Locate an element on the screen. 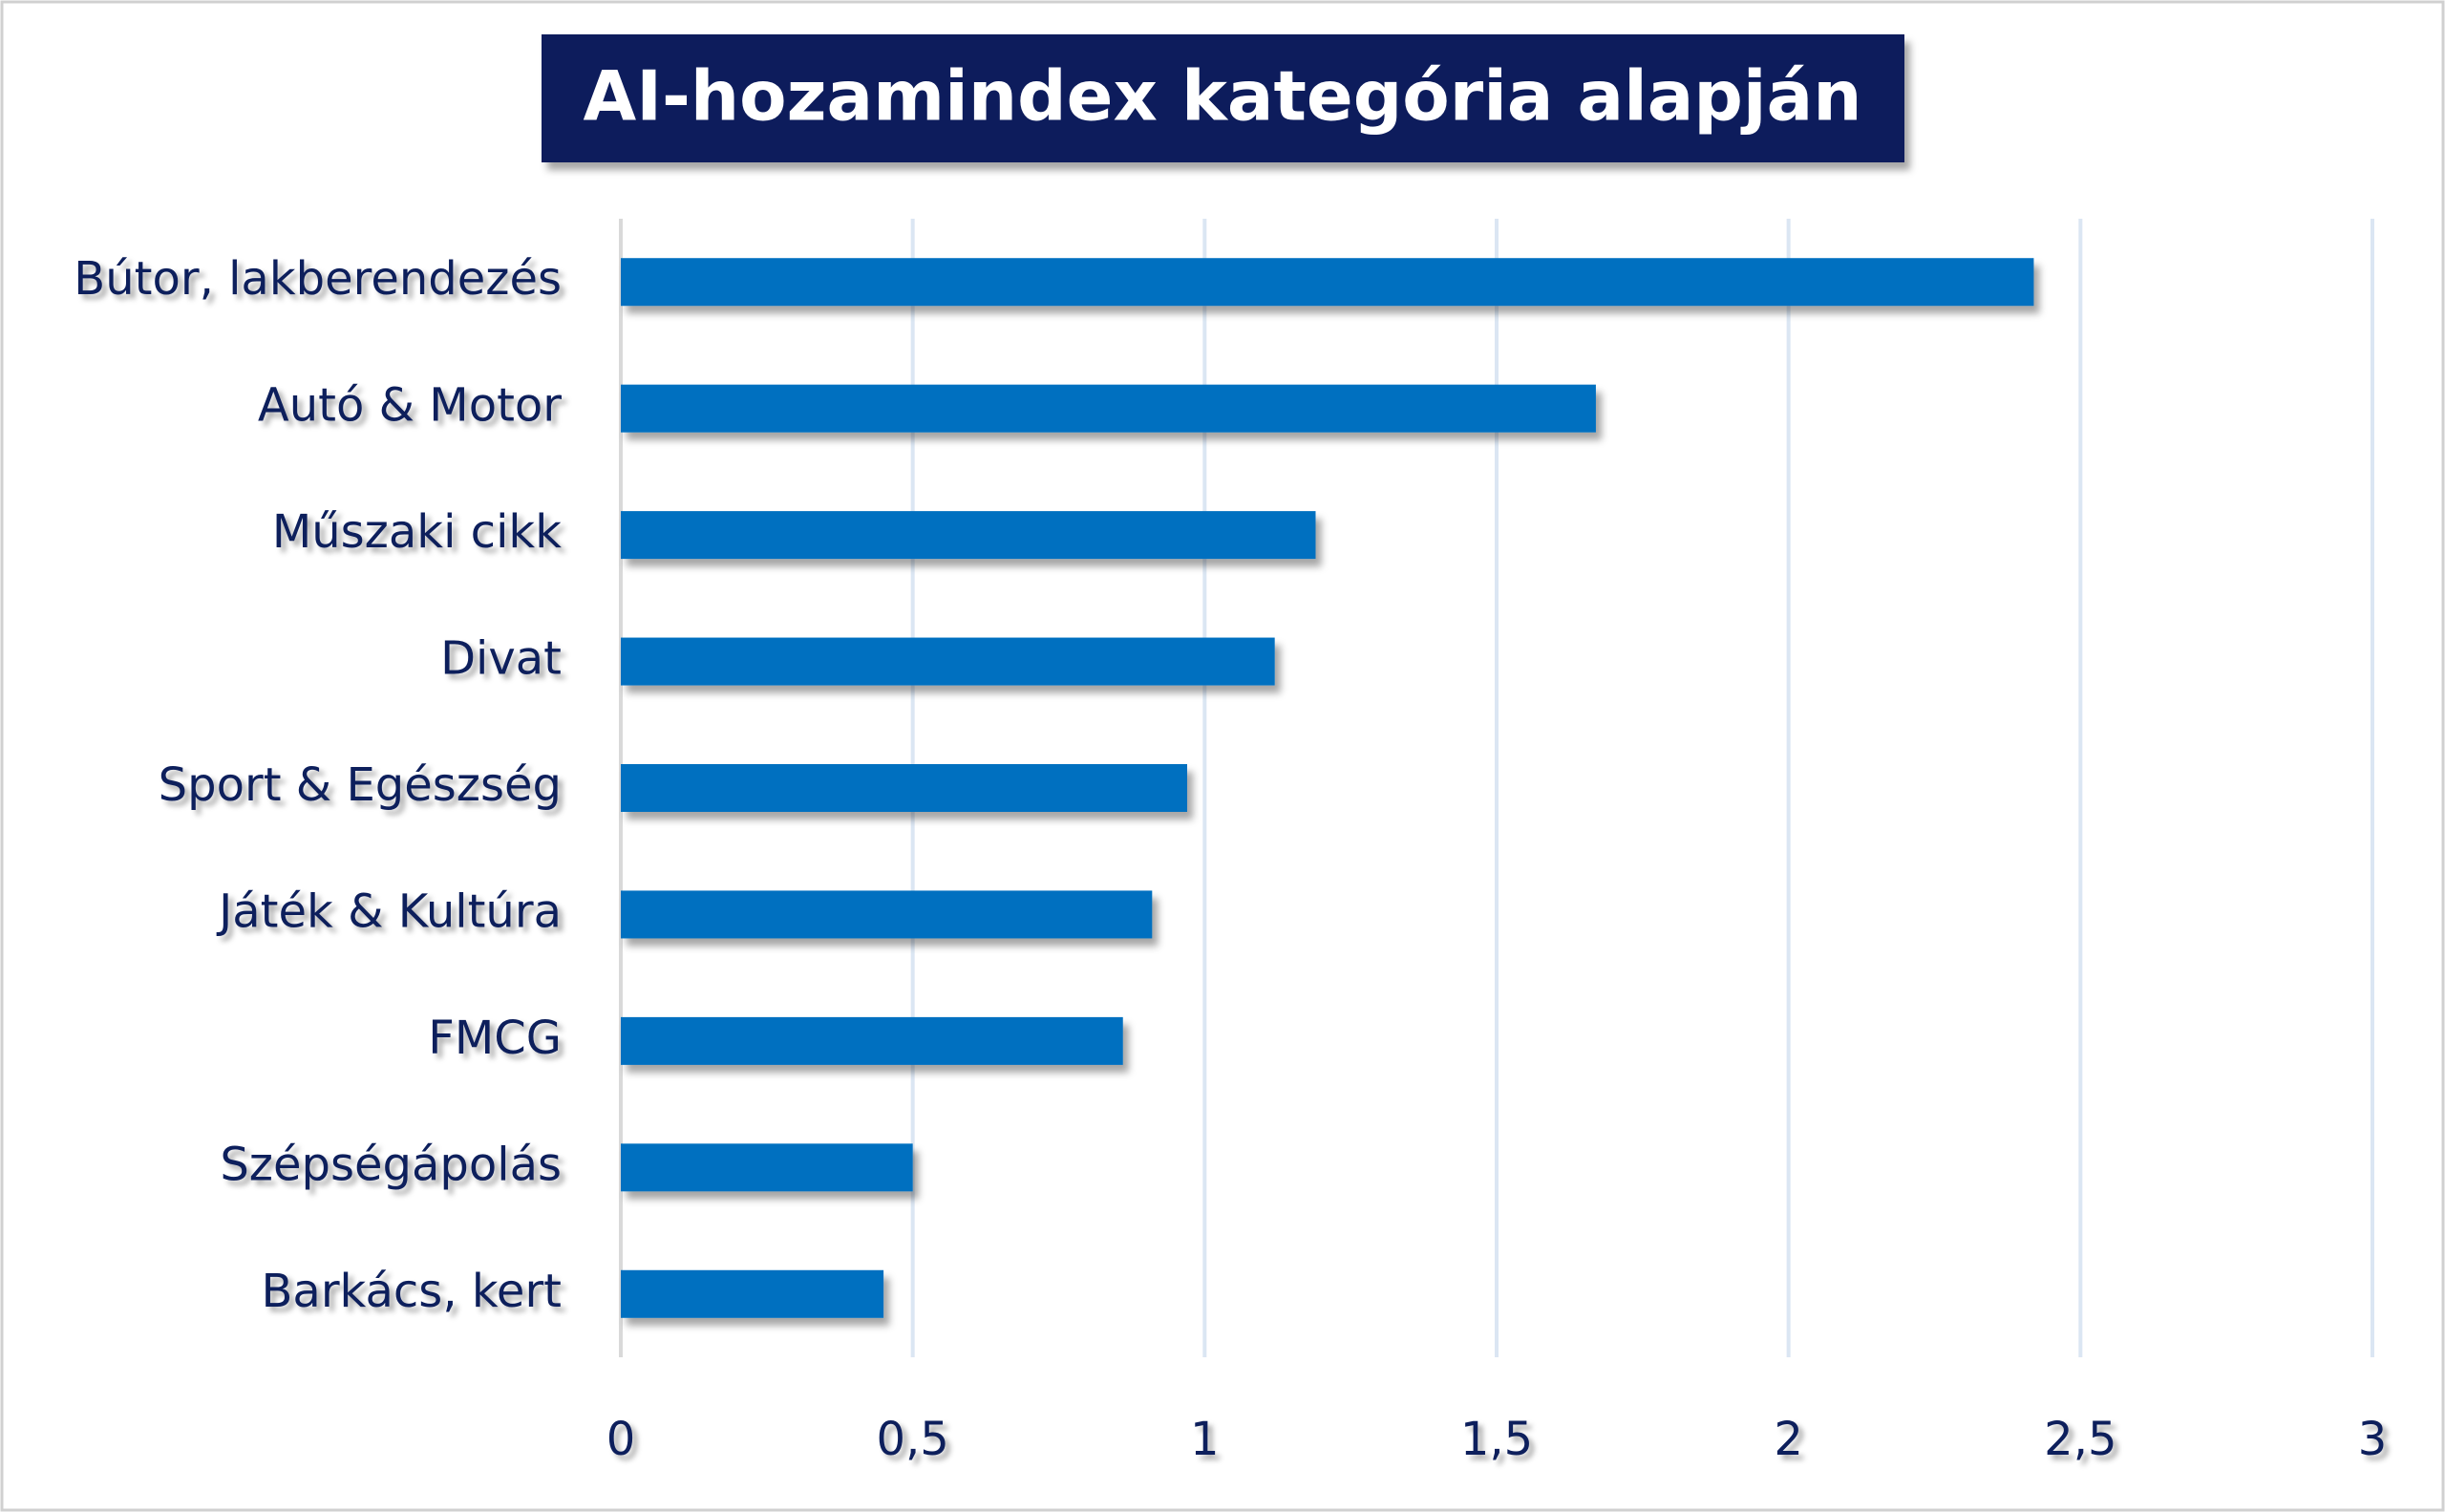 The image size is (2445, 1512). chart-title: AI-hozamindex kategória alapján is located at coordinates (1223, 96).